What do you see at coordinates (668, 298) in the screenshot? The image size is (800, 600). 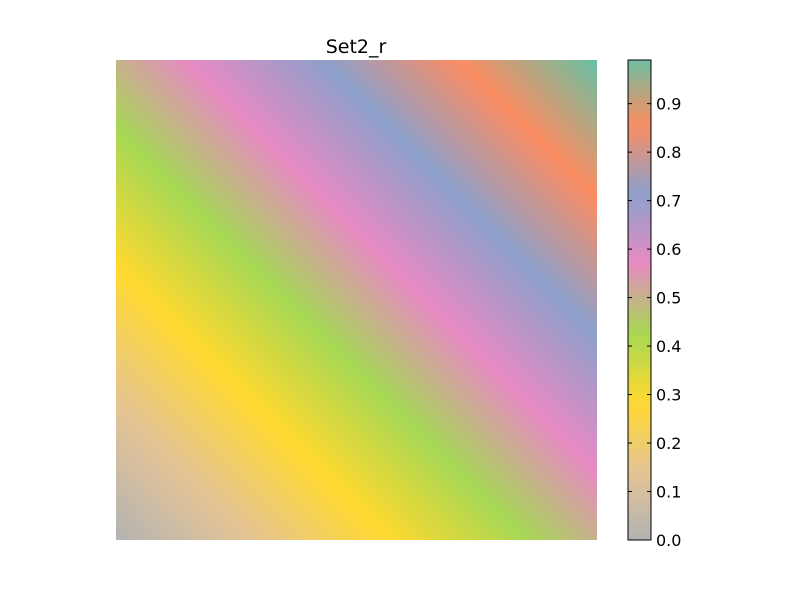 I see `colorbar-tick-label: 0.5` at bounding box center [668, 298].